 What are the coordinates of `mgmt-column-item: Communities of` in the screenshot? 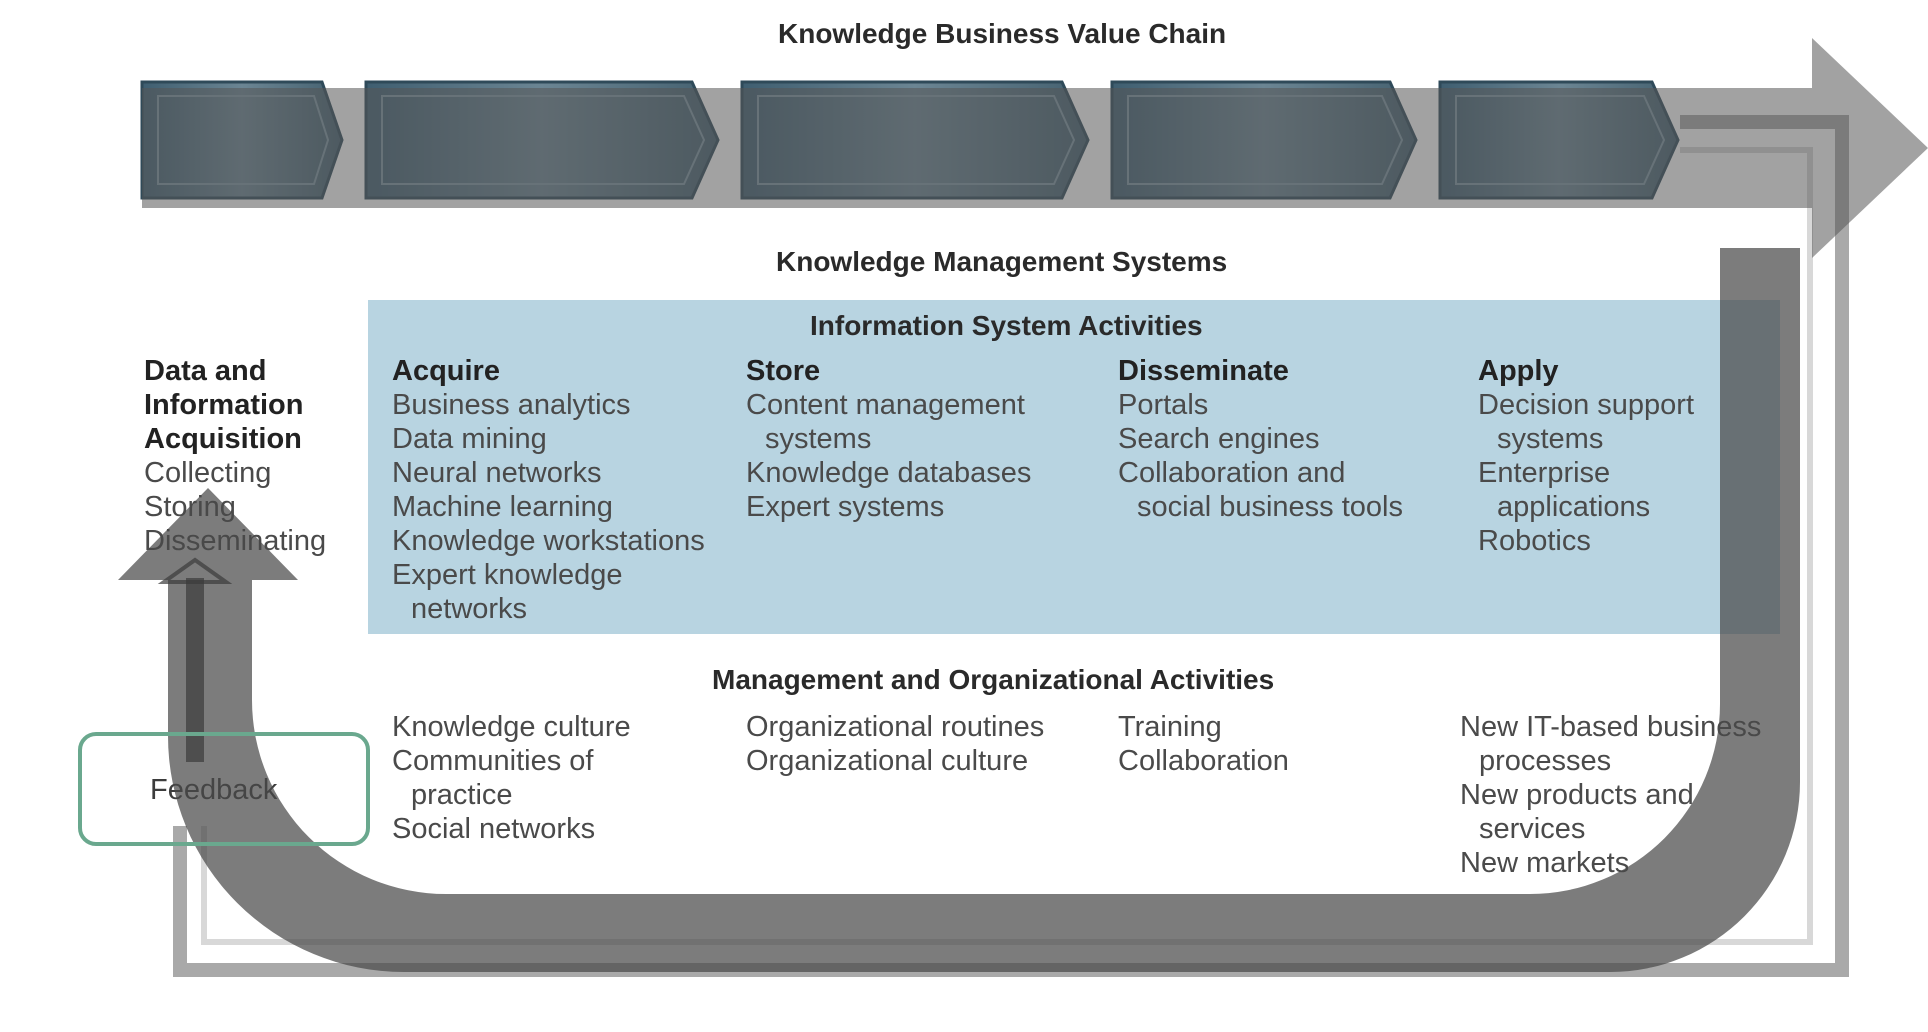 It's located at (493, 761).